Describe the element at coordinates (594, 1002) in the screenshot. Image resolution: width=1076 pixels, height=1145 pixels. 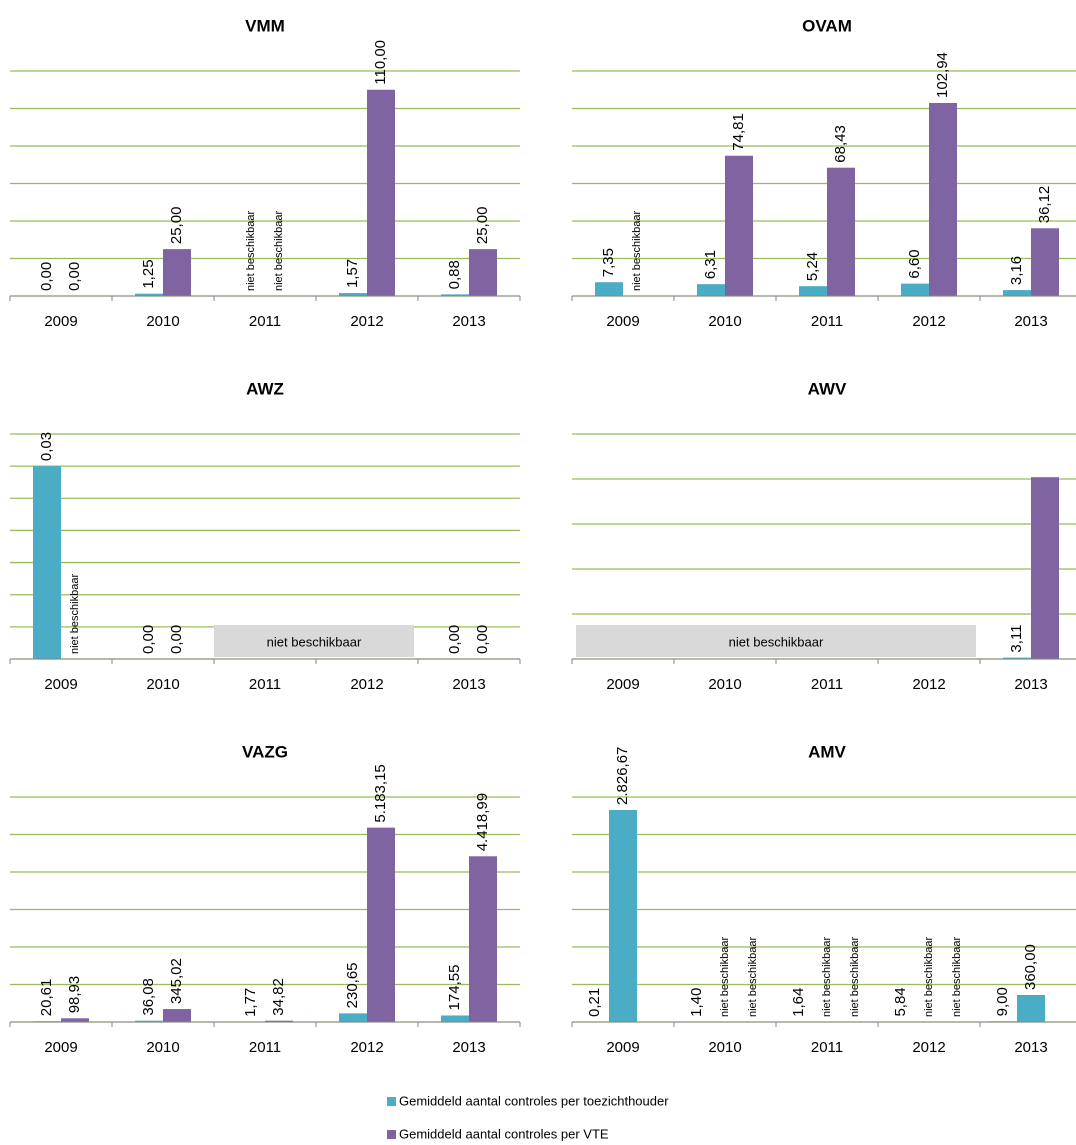
I see `value-label: 0,21` at that location.